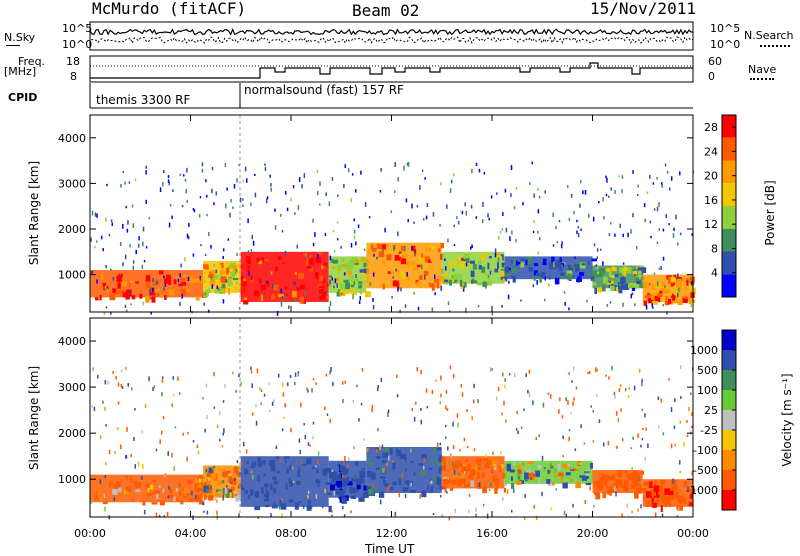 This screenshot has height=556, width=800. What do you see at coordinates (711, 224) in the screenshot?
I see `power-colorbar-tick: 12` at bounding box center [711, 224].